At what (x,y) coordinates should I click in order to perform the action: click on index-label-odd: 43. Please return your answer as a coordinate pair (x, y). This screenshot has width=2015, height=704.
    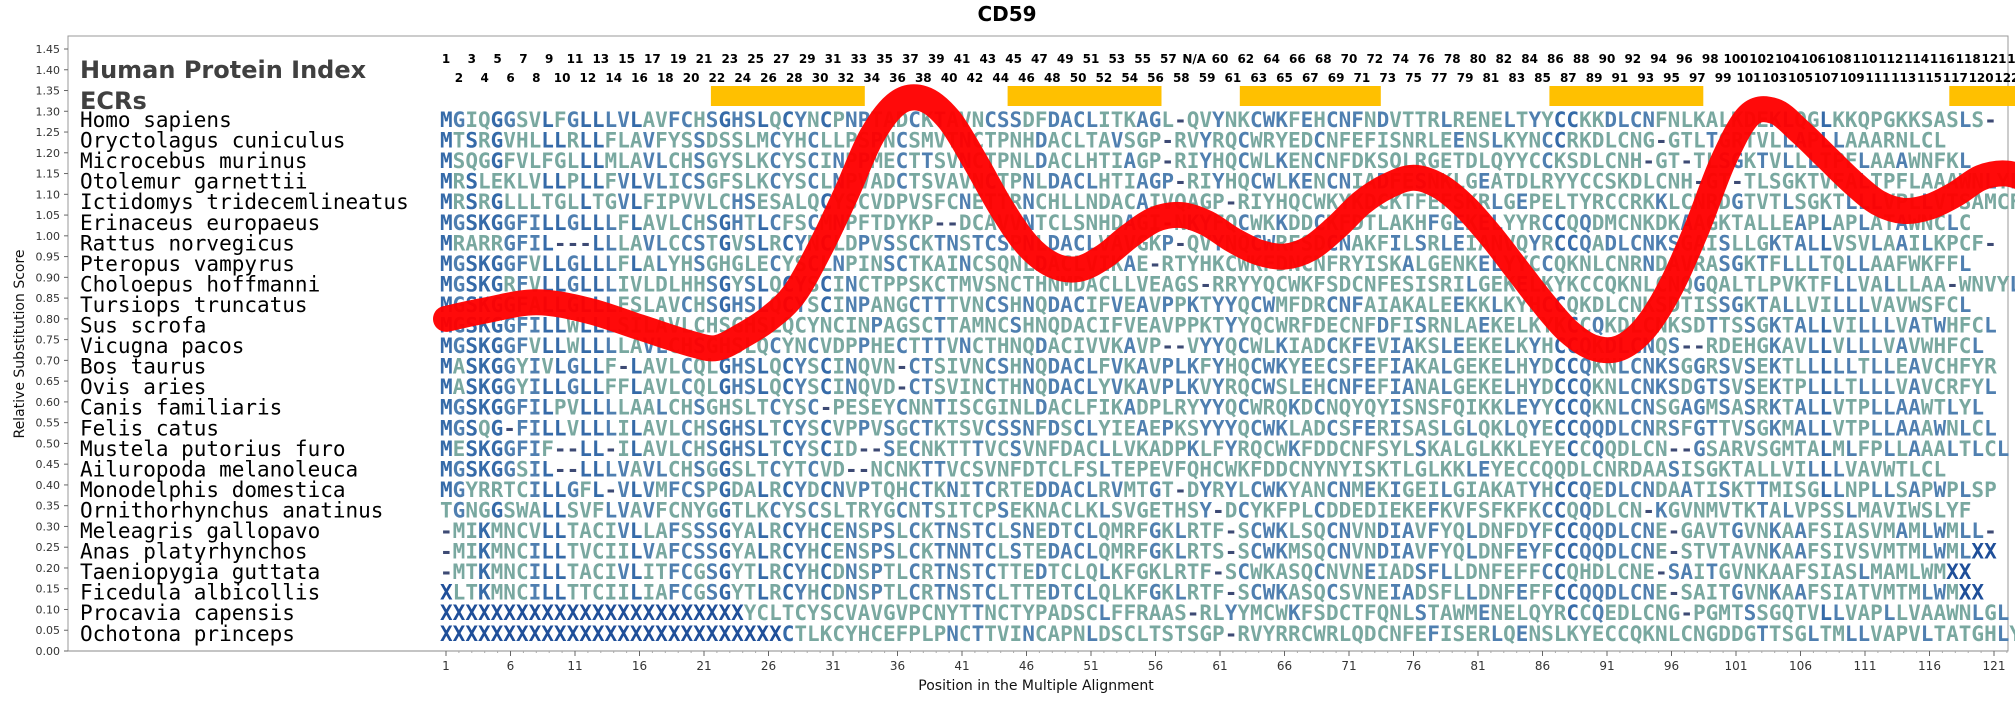
    Looking at the image, I should click on (987, 59).